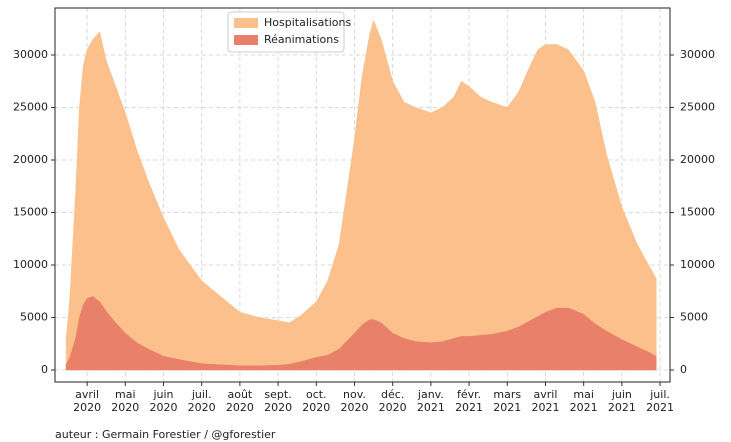 This screenshot has height=442, width=731. What do you see at coordinates (34, 316) in the screenshot?
I see `y-tick-label: 5000` at bounding box center [34, 316].